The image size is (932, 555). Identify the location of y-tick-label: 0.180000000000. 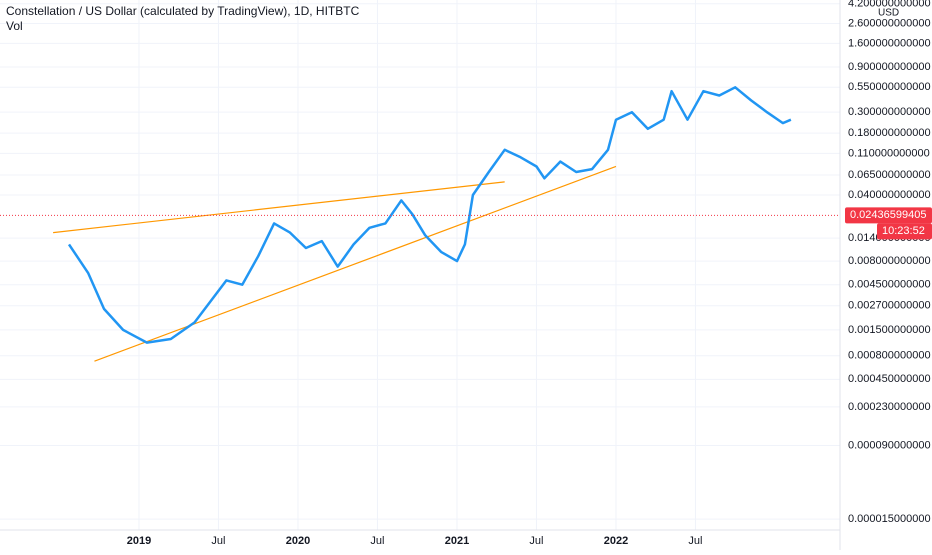
(889, 133).